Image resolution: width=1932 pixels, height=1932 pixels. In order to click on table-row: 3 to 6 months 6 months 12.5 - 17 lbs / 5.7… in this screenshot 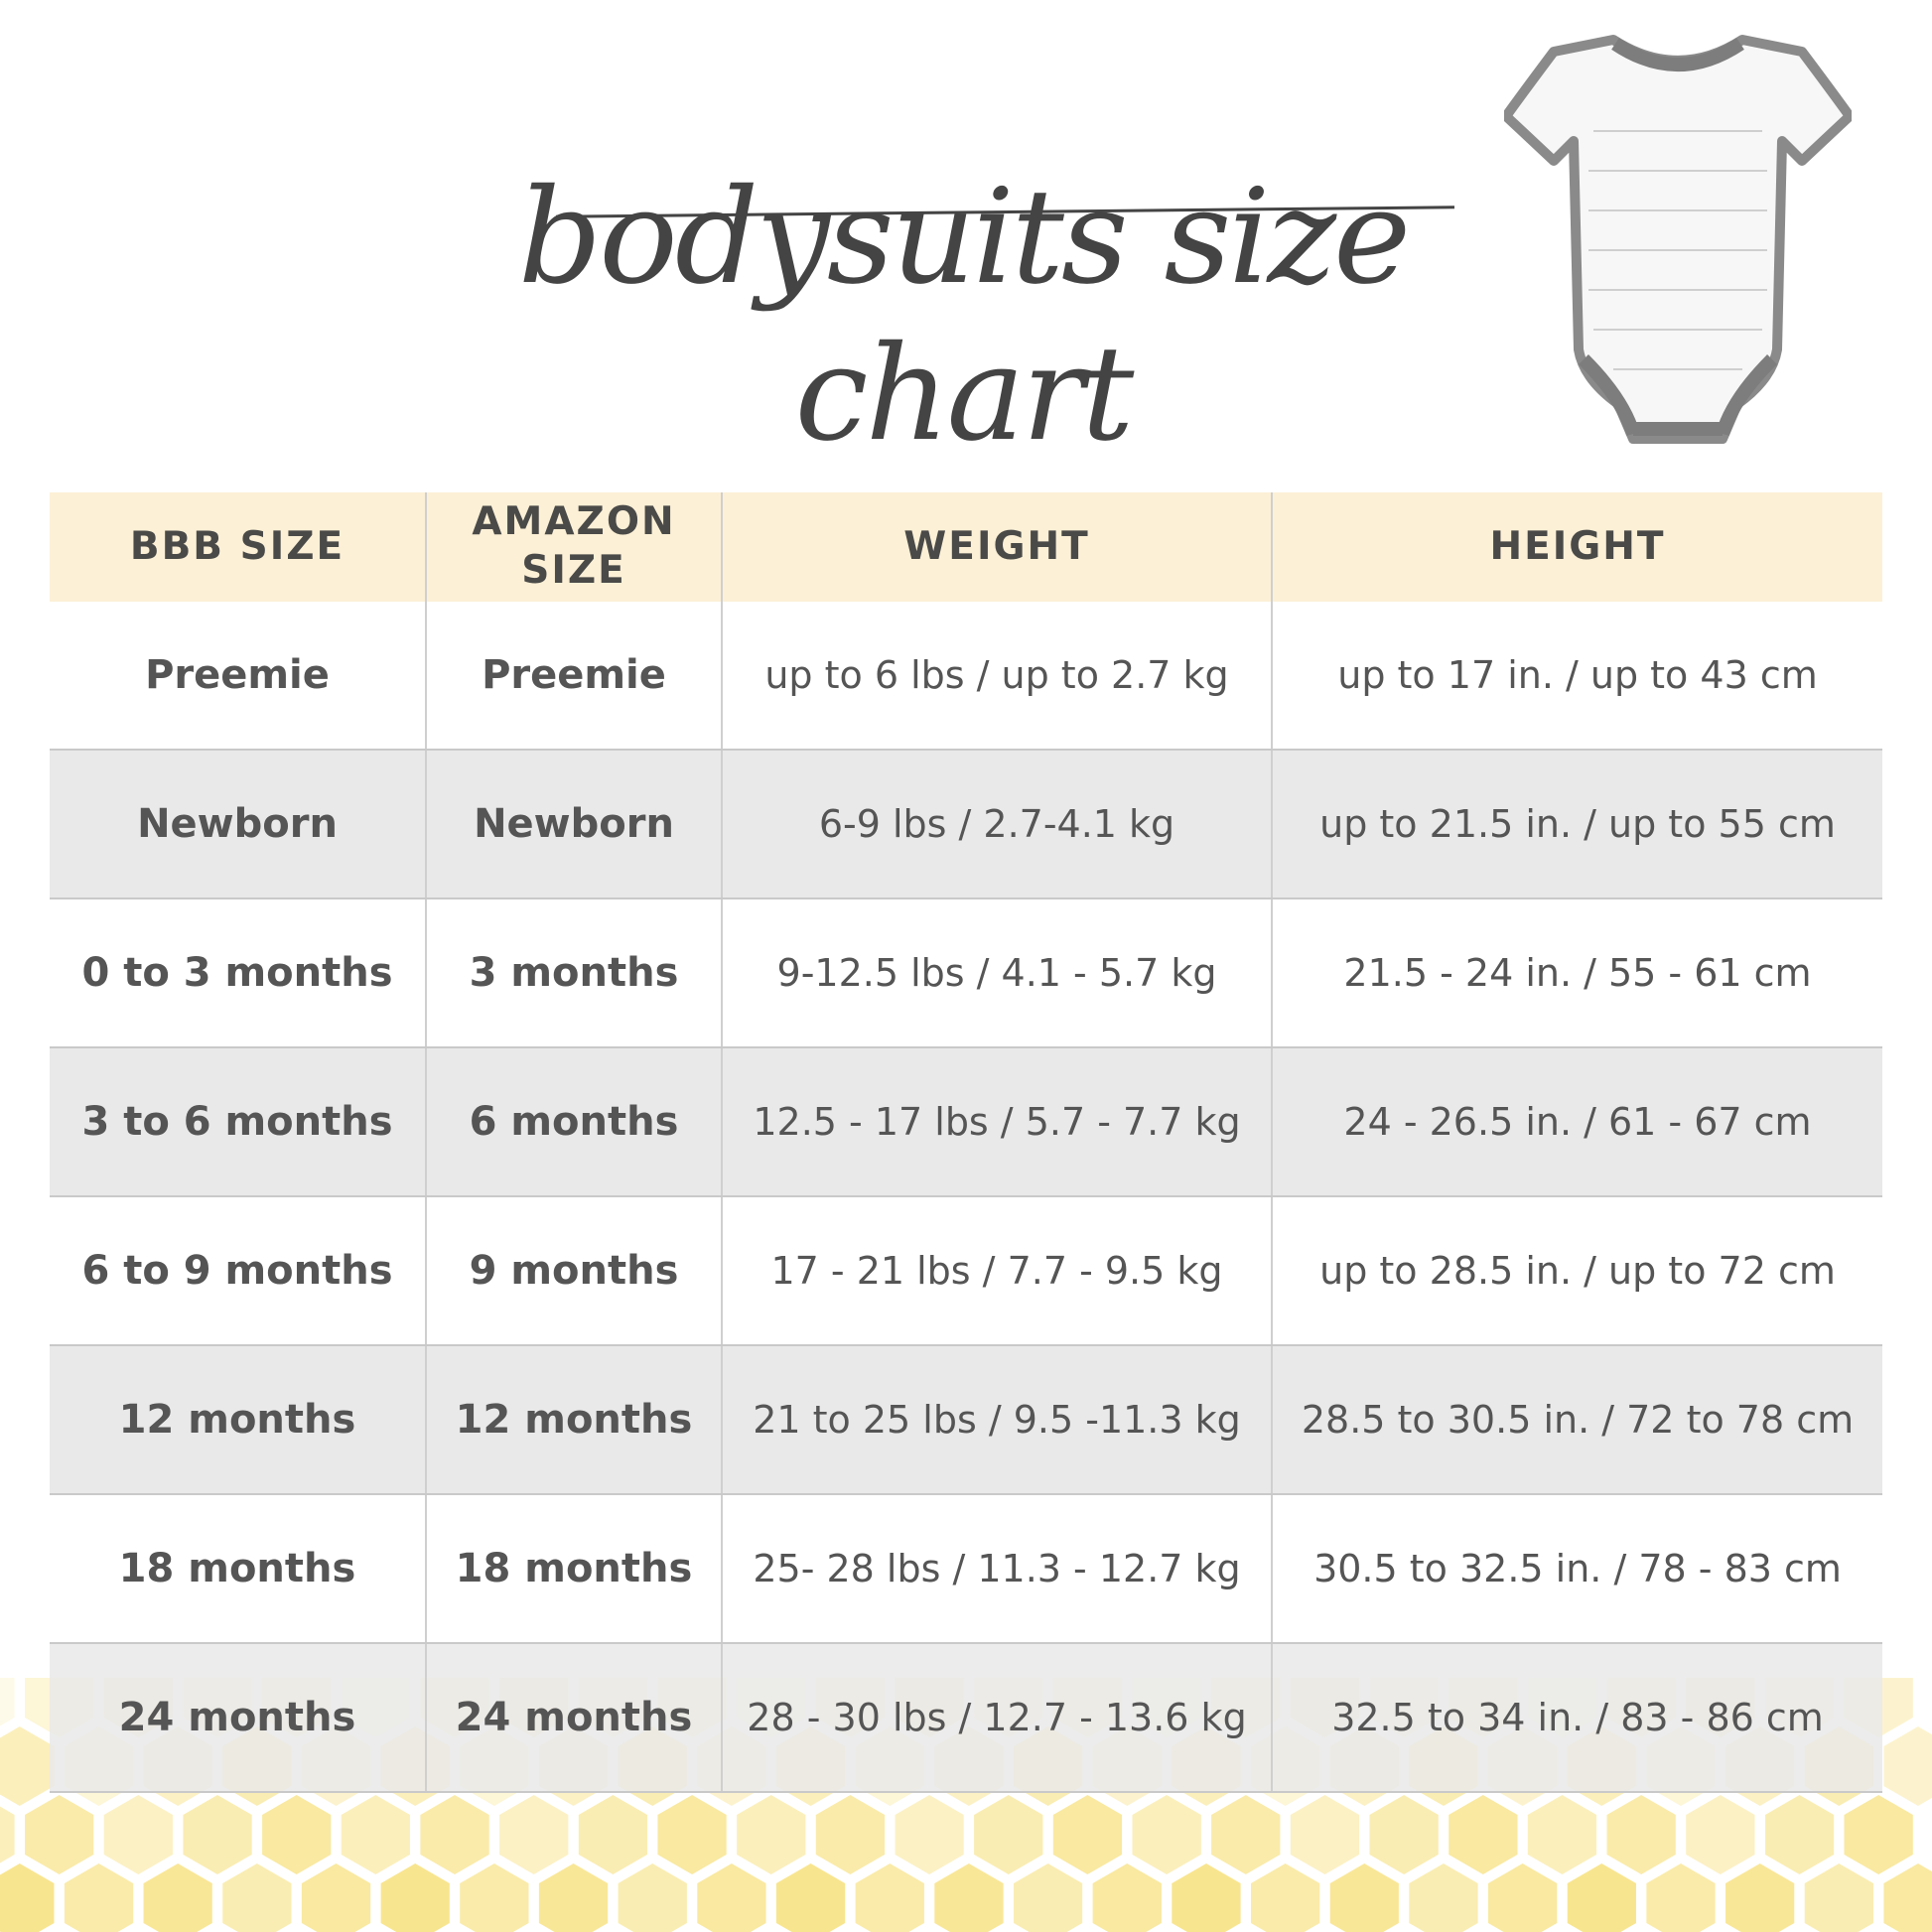, I will do `click(966, 1122)`.